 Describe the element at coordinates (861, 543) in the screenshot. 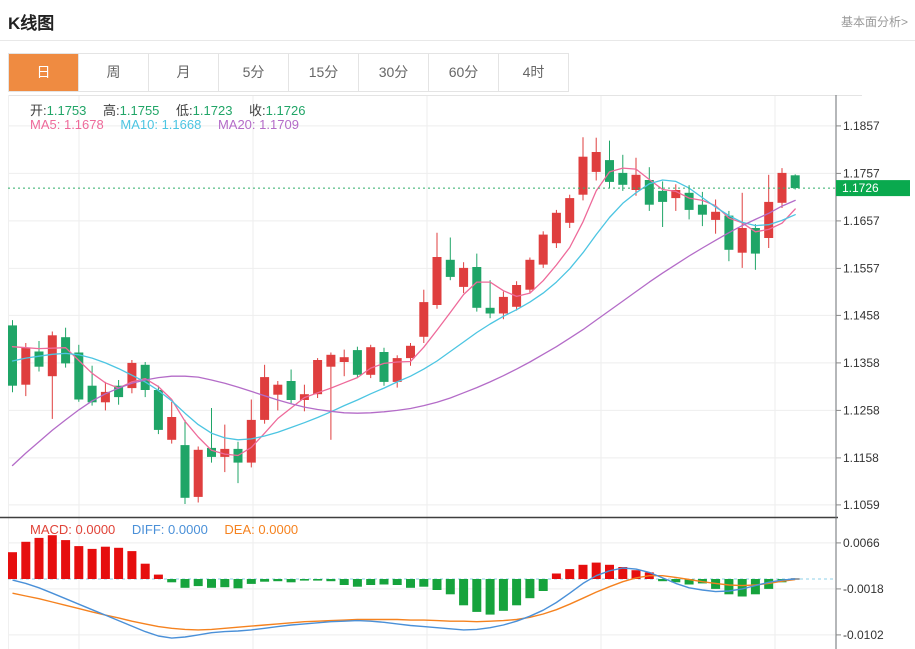

I see `y-axis-label: 0.0066` at that location.